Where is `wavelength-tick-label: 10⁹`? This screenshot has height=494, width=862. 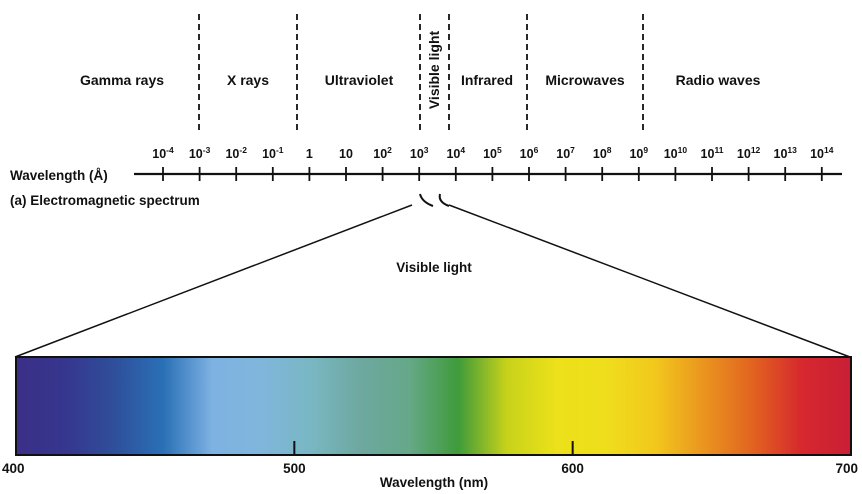
wavelength-tick-label: 10⁹ is located at coordinates (638, 153).